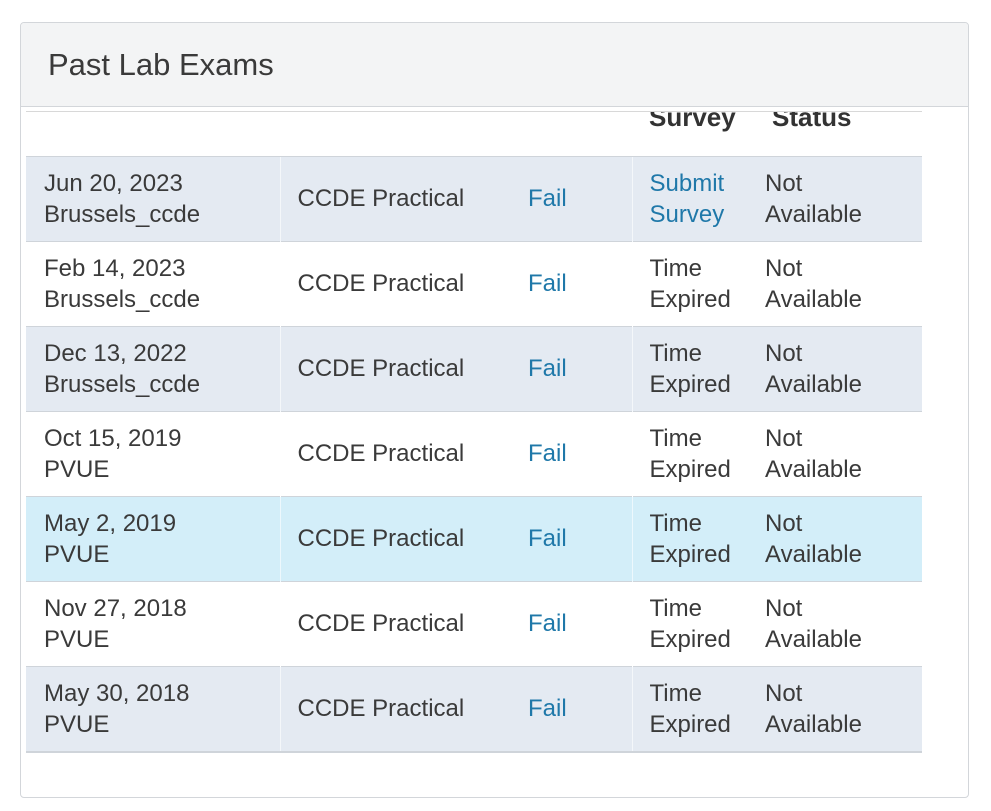 The image size is (991, 811). What do you see at coordinates (153, 709) in the screenshot?
I see `exam-date-cell: May 30, 2018 PVUE` at bounding box center [153, 709].